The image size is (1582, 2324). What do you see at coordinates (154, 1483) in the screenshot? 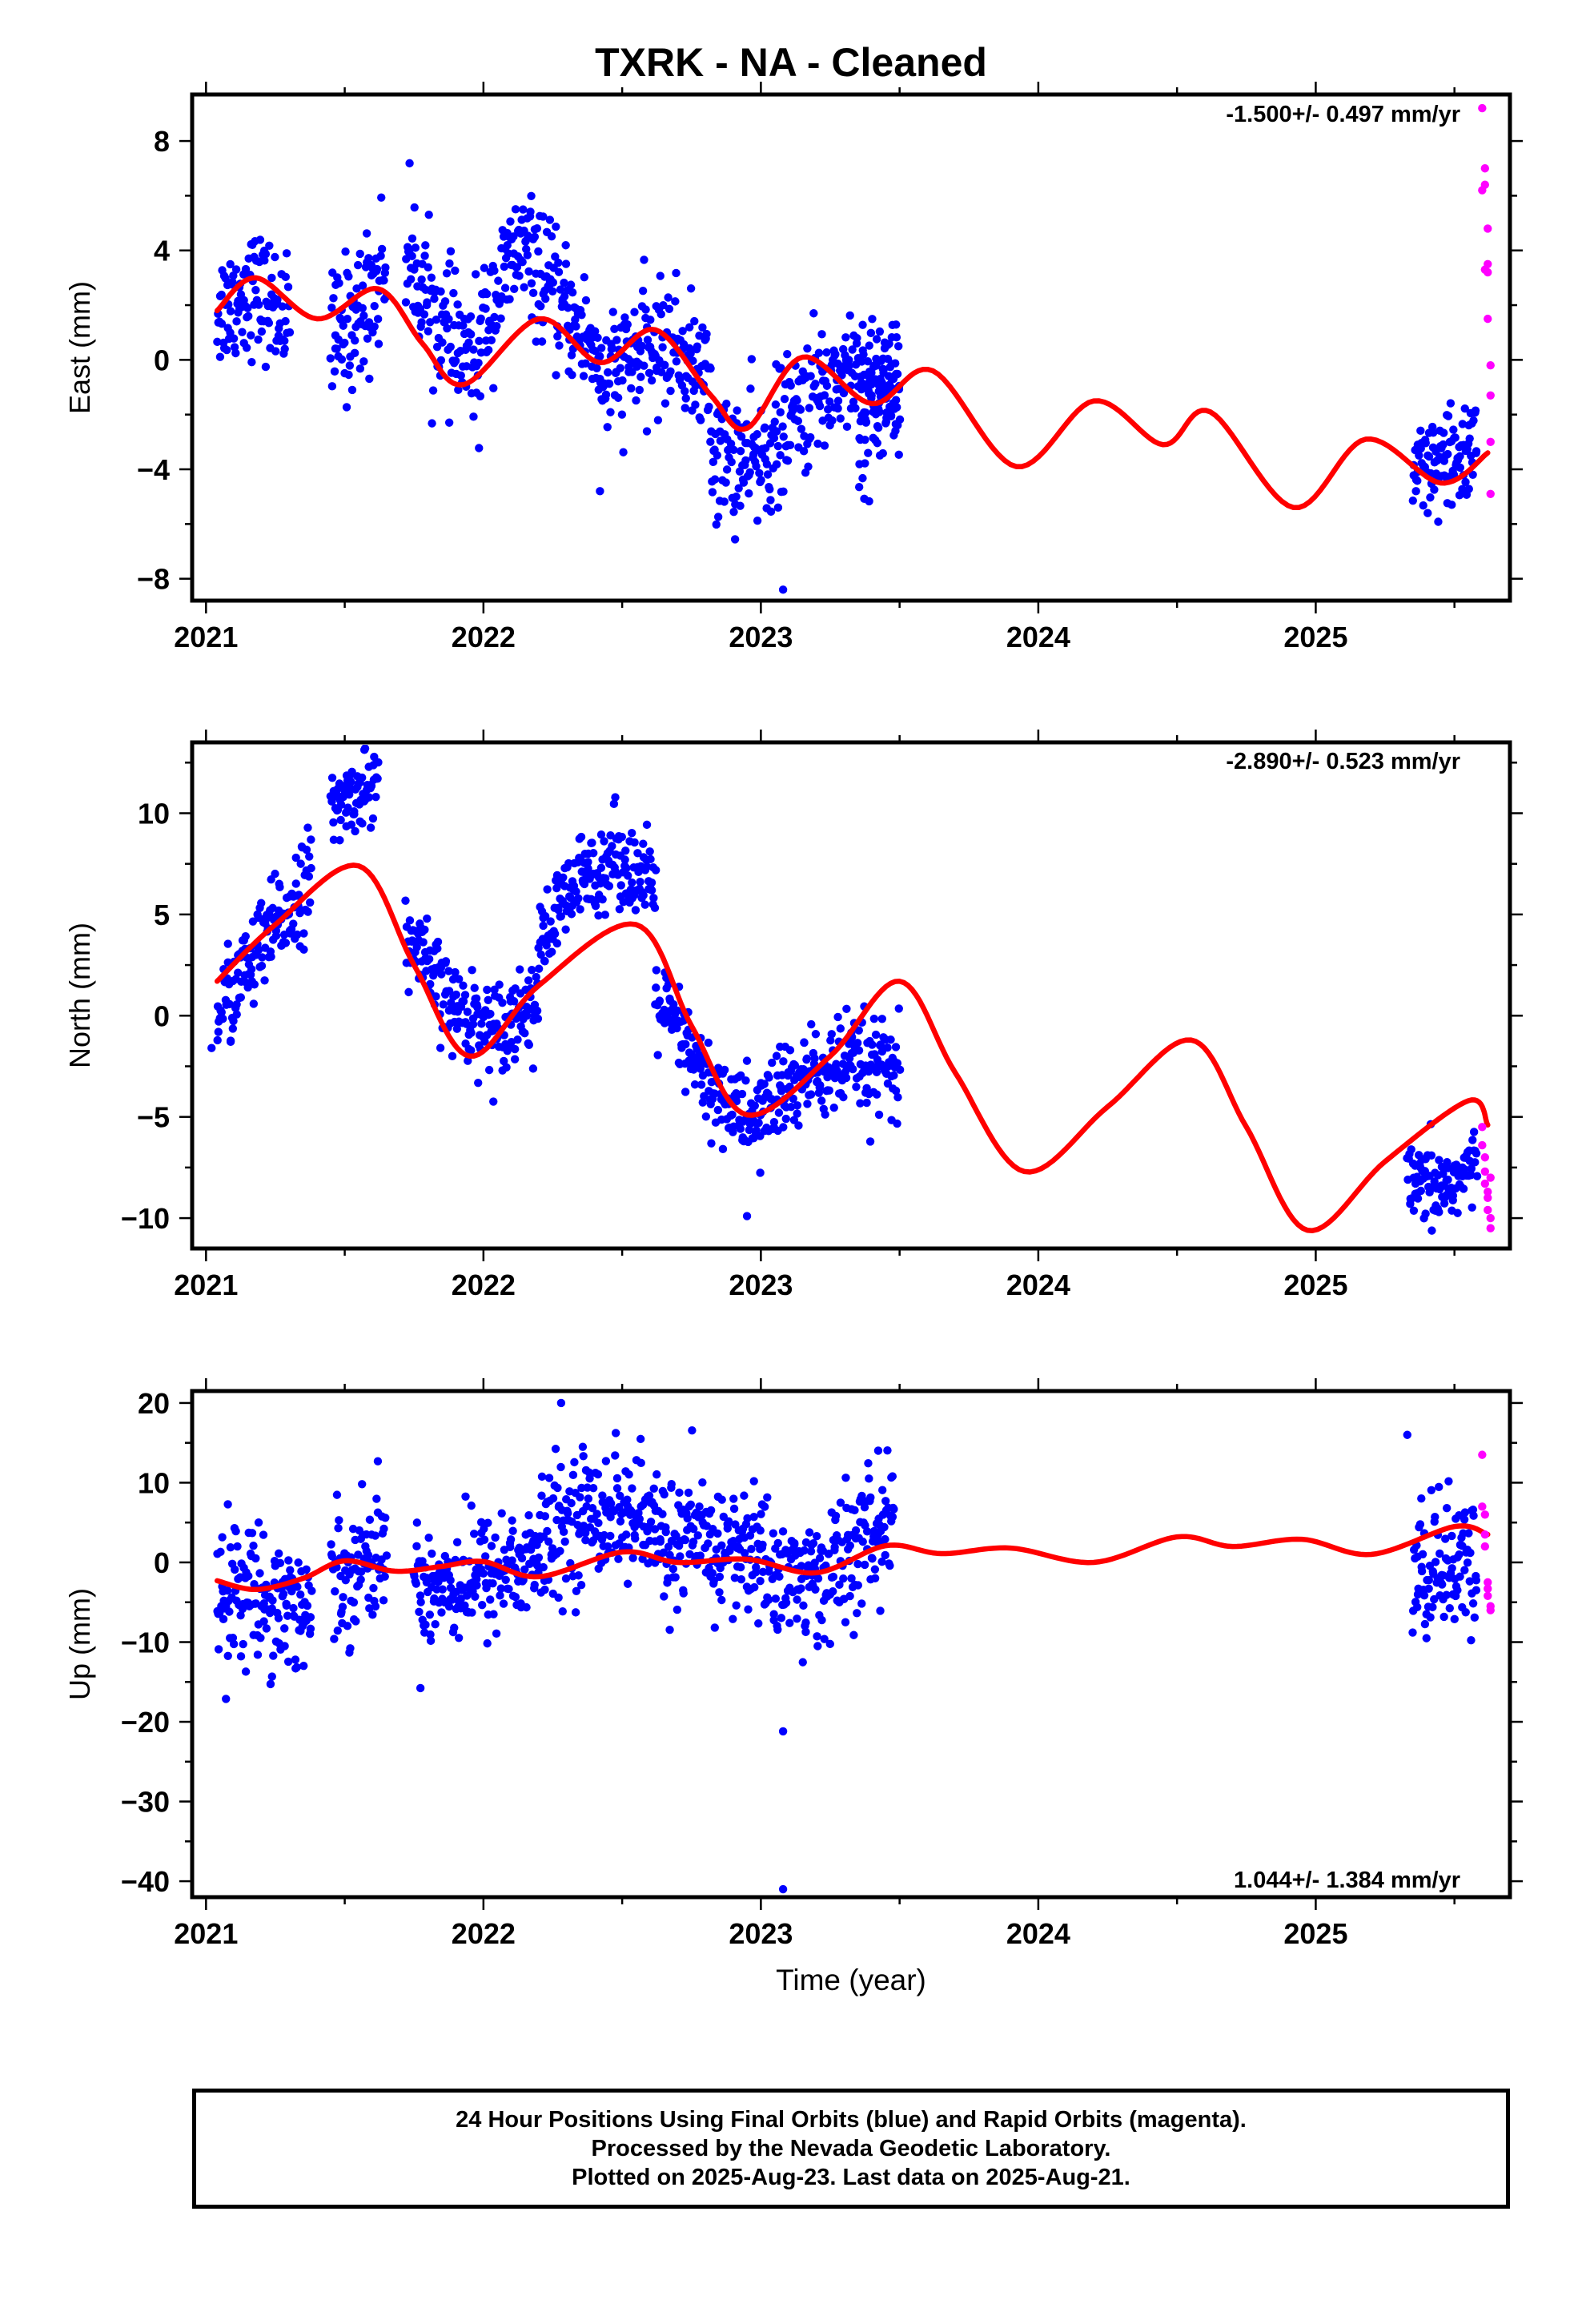
I see `y-tick-label: 10` at bounding box center [154, 1483].